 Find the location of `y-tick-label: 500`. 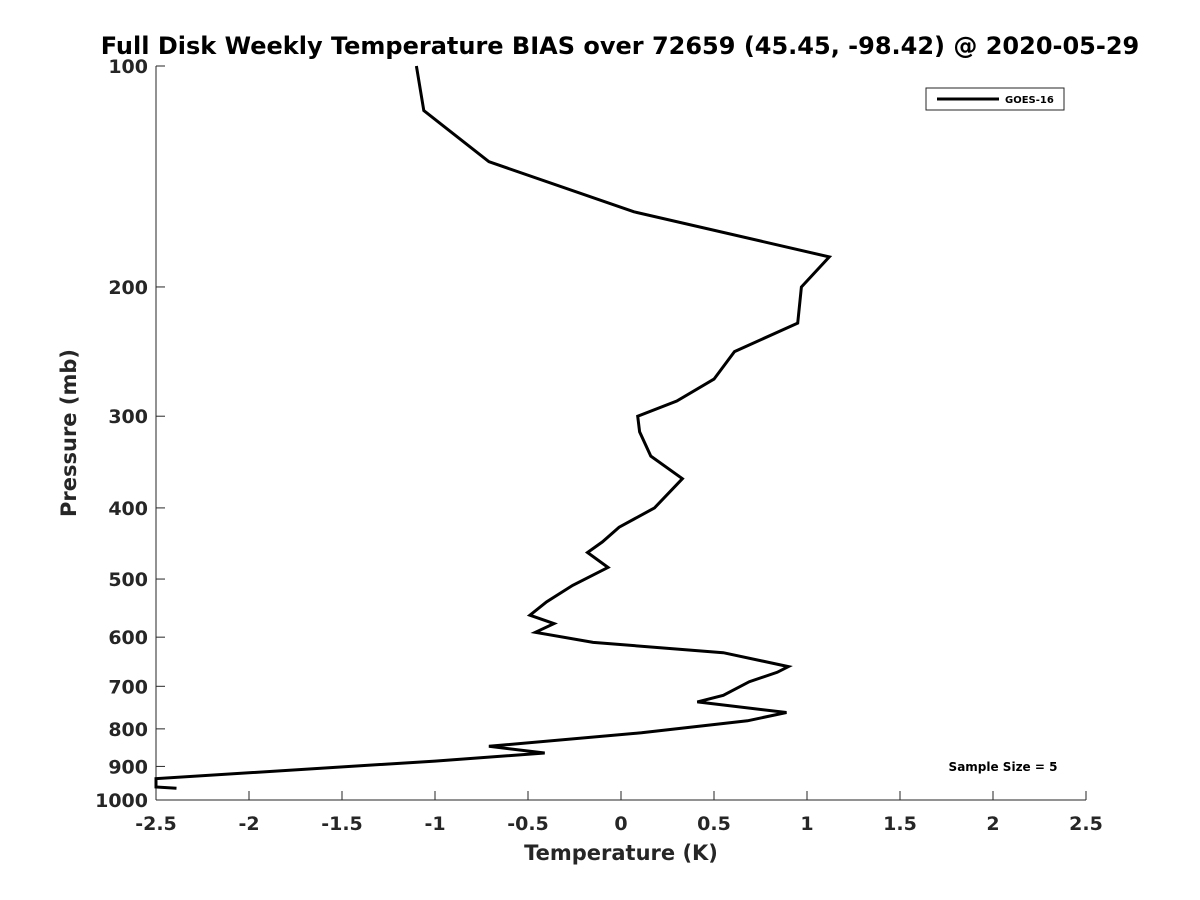

y-tick-label: 500 is located at coordinates (128, 580).